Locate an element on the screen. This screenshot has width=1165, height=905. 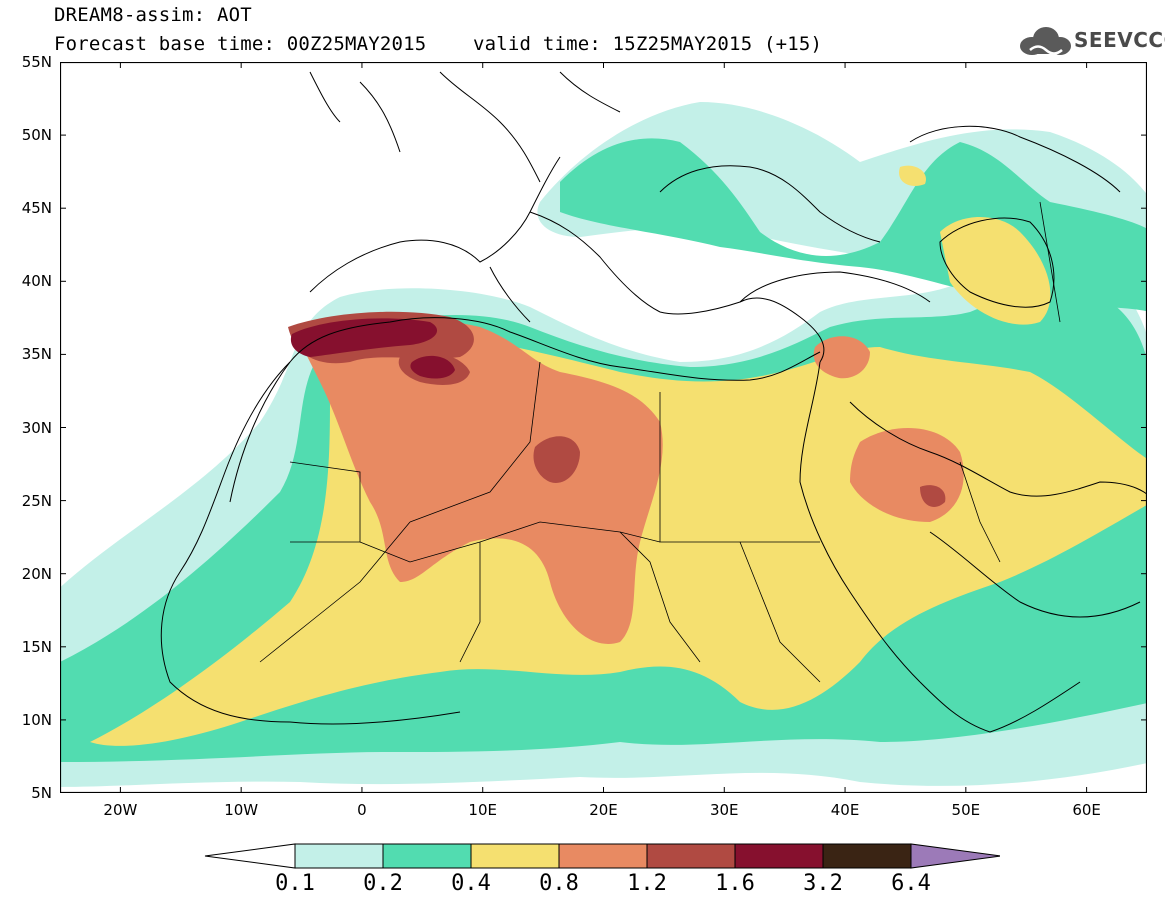
aot-band-0.8-levant is located at coordinates (841, 357).